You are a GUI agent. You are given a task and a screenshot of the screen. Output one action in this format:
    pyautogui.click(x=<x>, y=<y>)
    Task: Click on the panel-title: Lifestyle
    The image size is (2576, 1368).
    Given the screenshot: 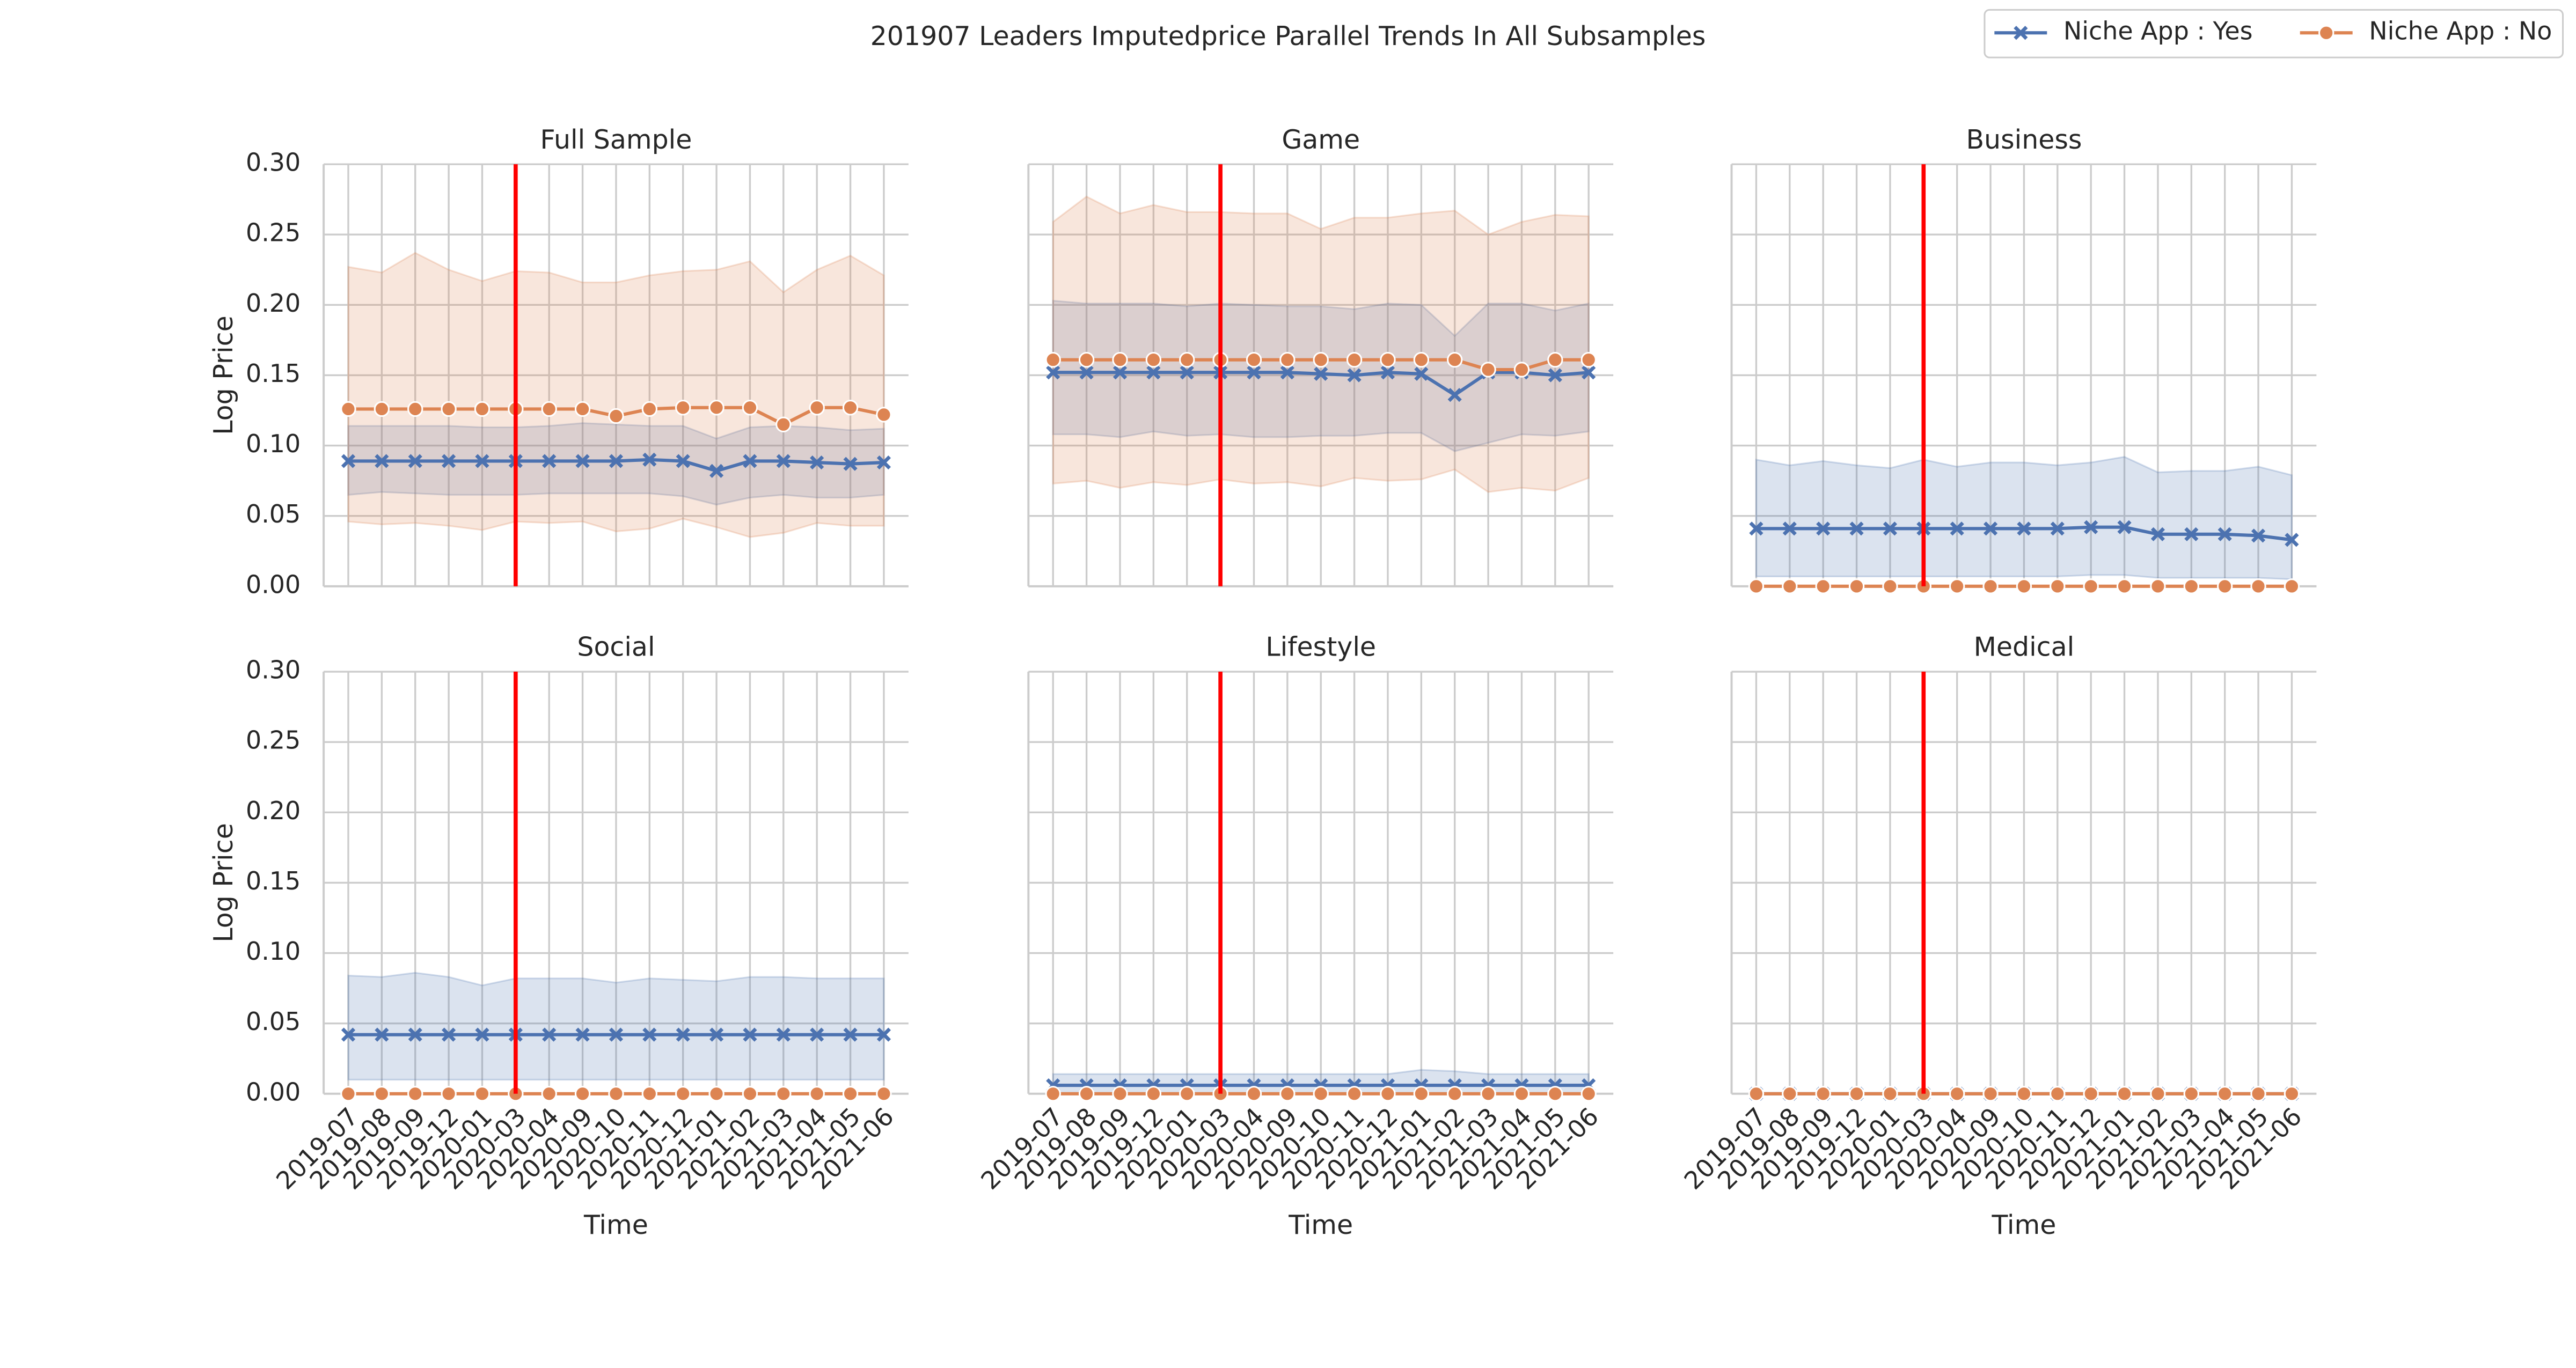 What is the action you would take?
    pyautogui.click(x=1320, y=647)
    